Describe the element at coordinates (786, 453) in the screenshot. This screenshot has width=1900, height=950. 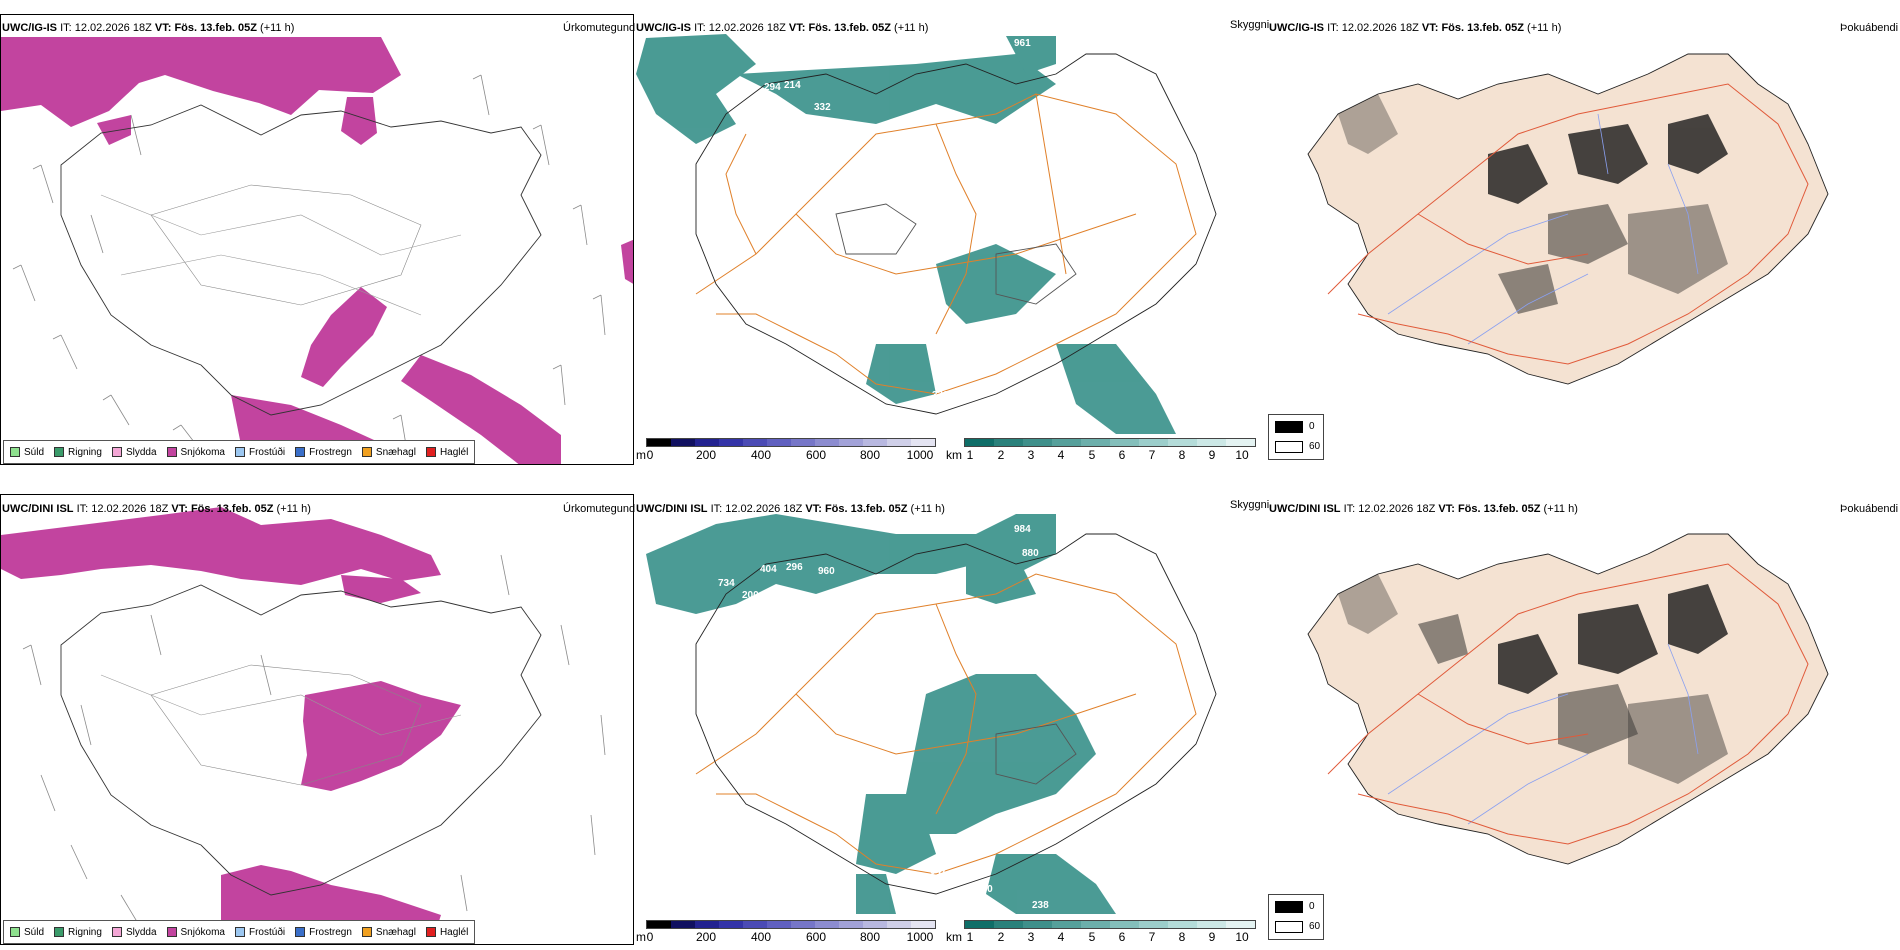
I see `cloudbase-colorbar-1: m 0 200 400 600 800 1000` at that location.